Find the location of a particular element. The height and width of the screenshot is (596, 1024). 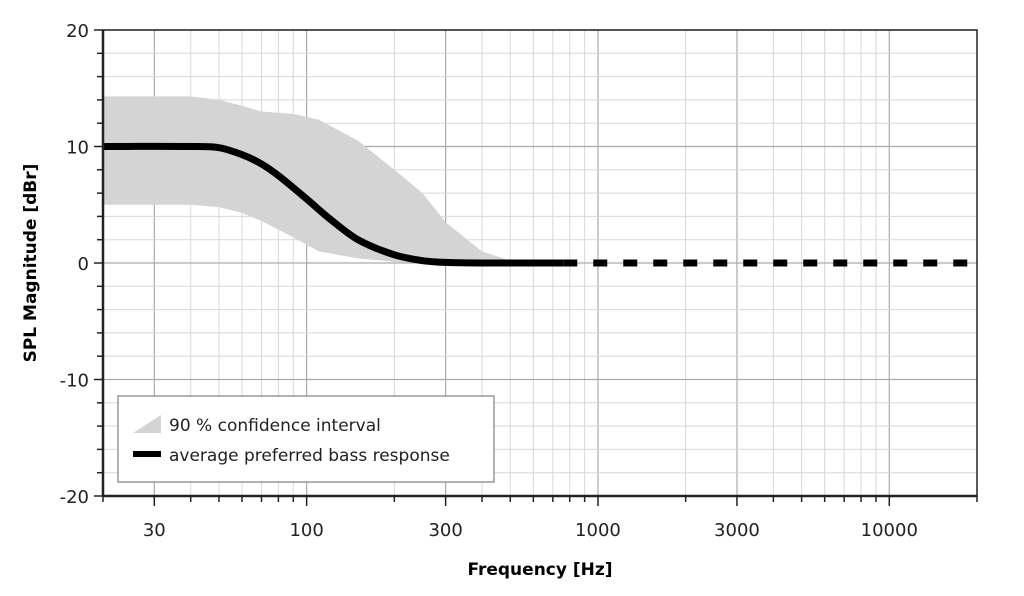

y-tick-label: 20 is located at coordinates (77, 31).